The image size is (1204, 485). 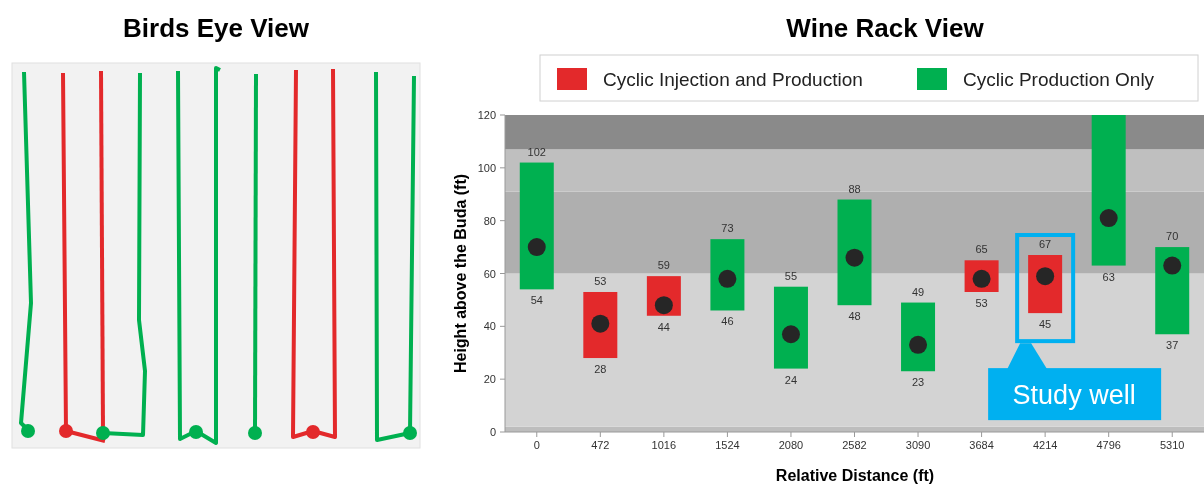 What do you see at coordinates (489, 273) in the screenshot?
I see `y-tick-label: 60` at bounding box center [489, 273].